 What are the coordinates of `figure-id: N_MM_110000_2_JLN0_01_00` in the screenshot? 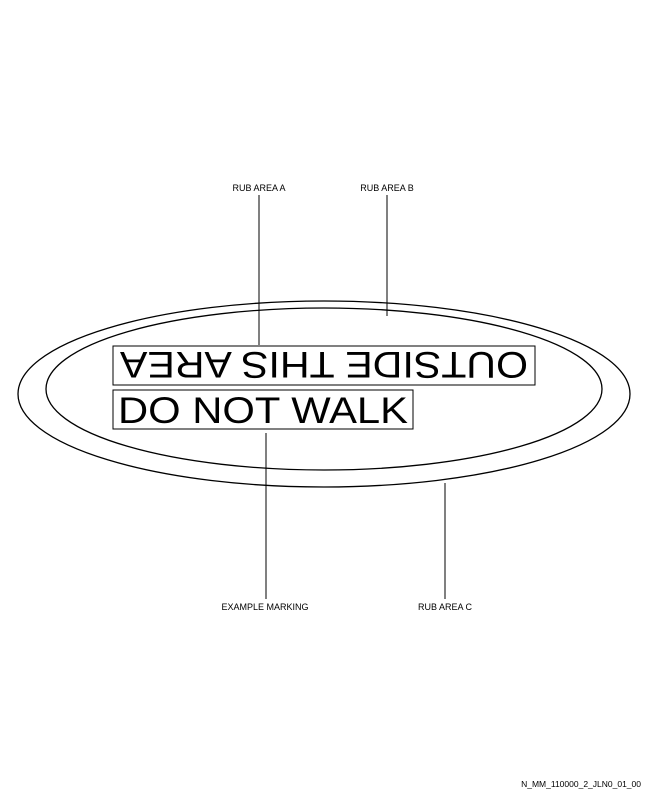 It's located at (581, 784).